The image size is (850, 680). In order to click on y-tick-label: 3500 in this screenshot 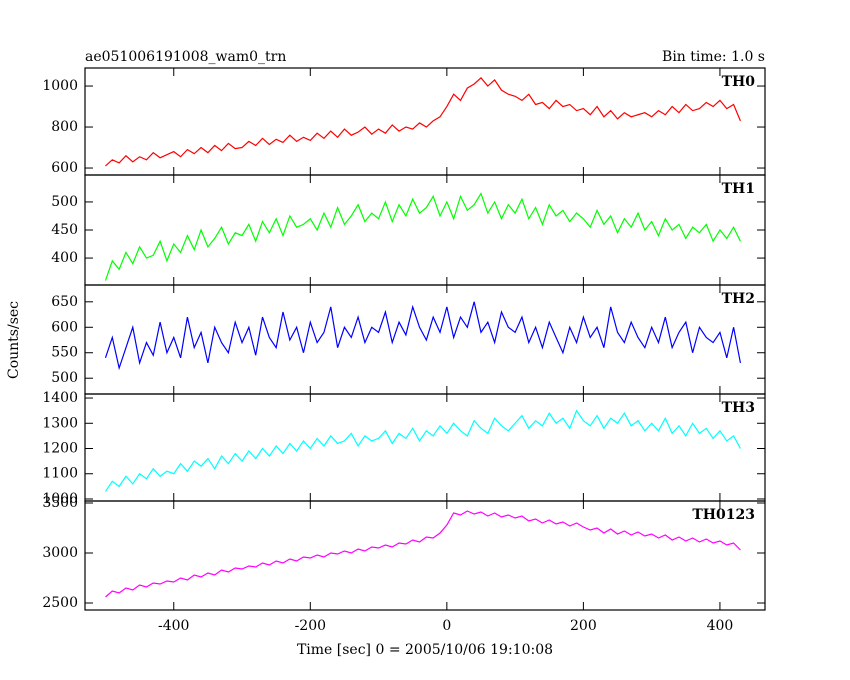, I will do `click(60, 503)`.